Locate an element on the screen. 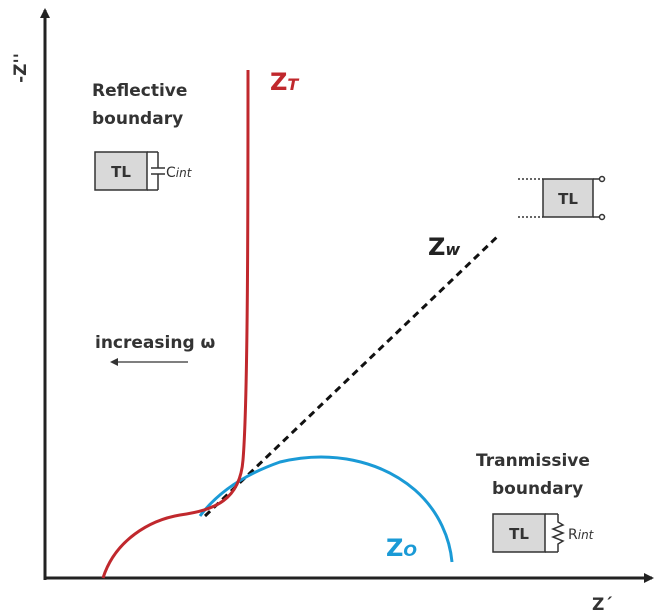 The image size is (664, 616). x-axis-label: Z´ is located at coordinates (602, 605).